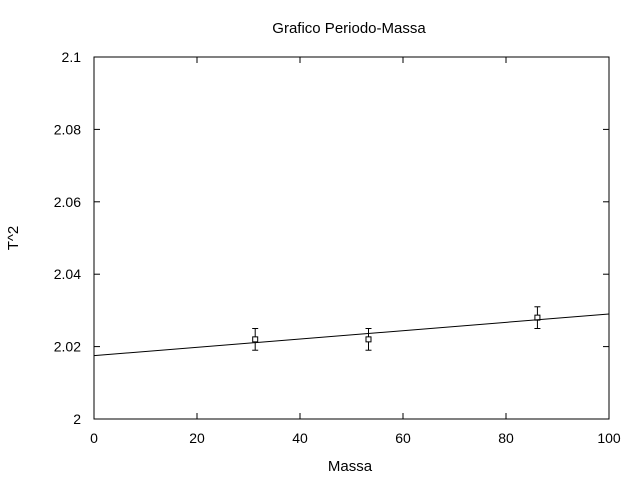 The height and width of the screenshot is (480, 640). I want to click on x-tick-label: 20, so click(197, 438).